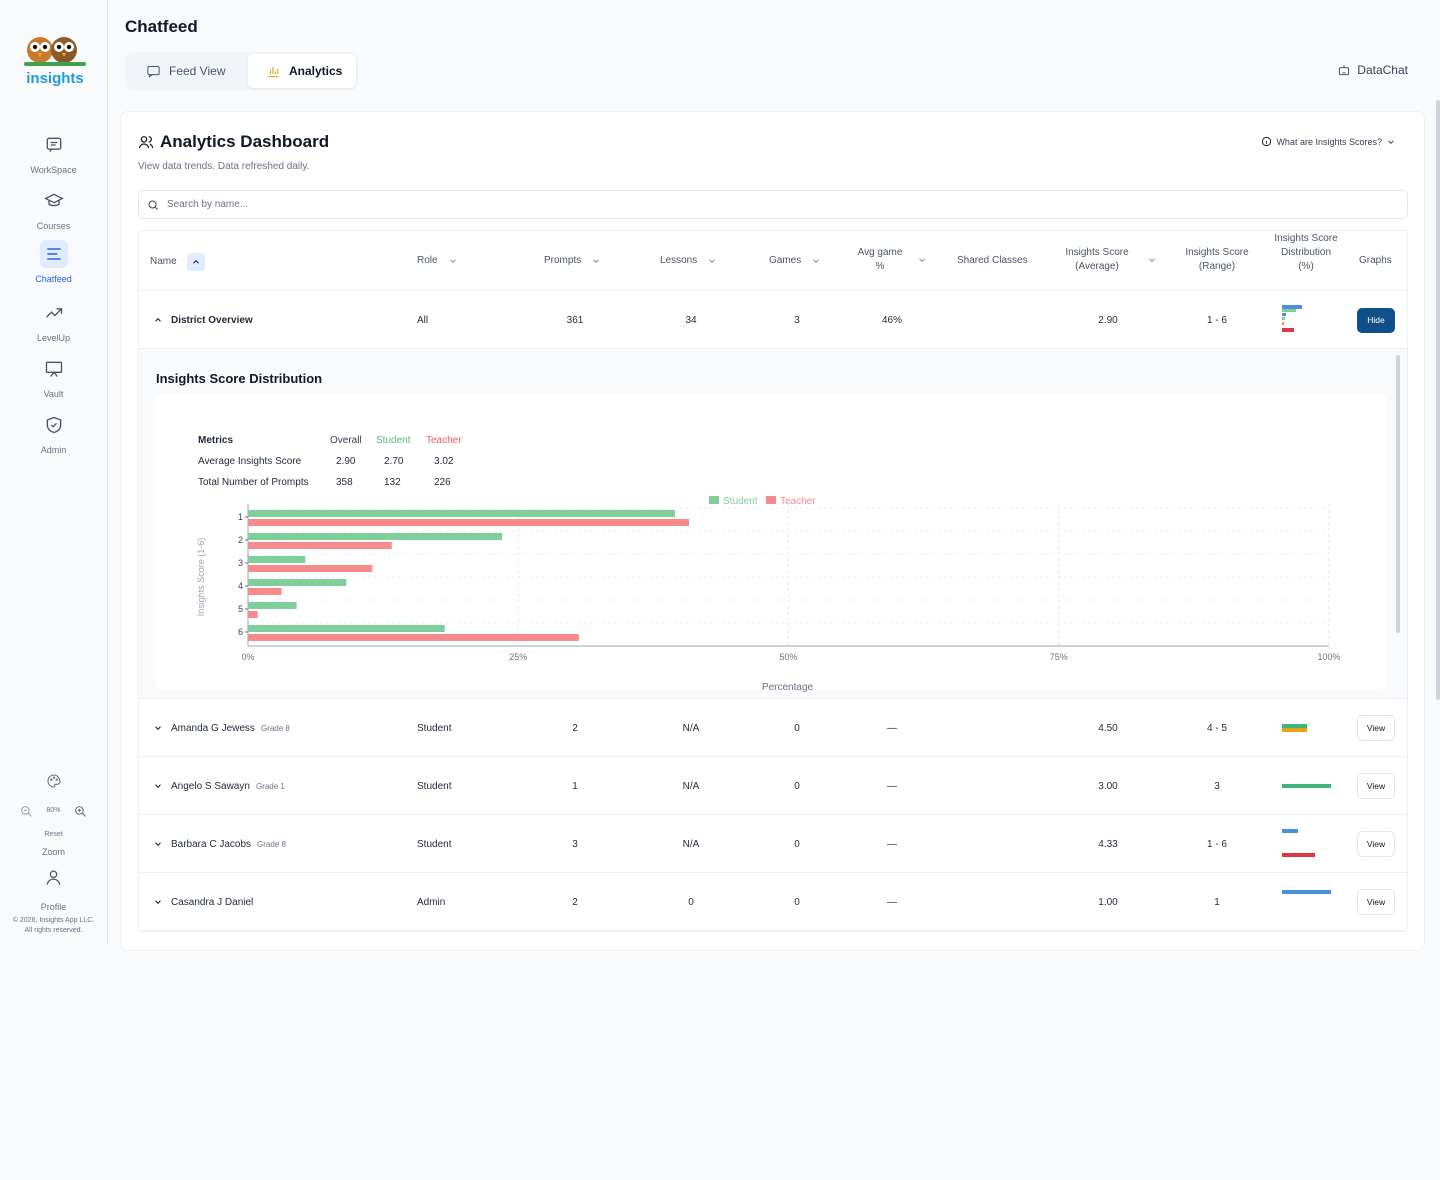 This screenshot has width=1440, height=1180. I want to click on datachat-label: DataChat, so click(1382, 70).